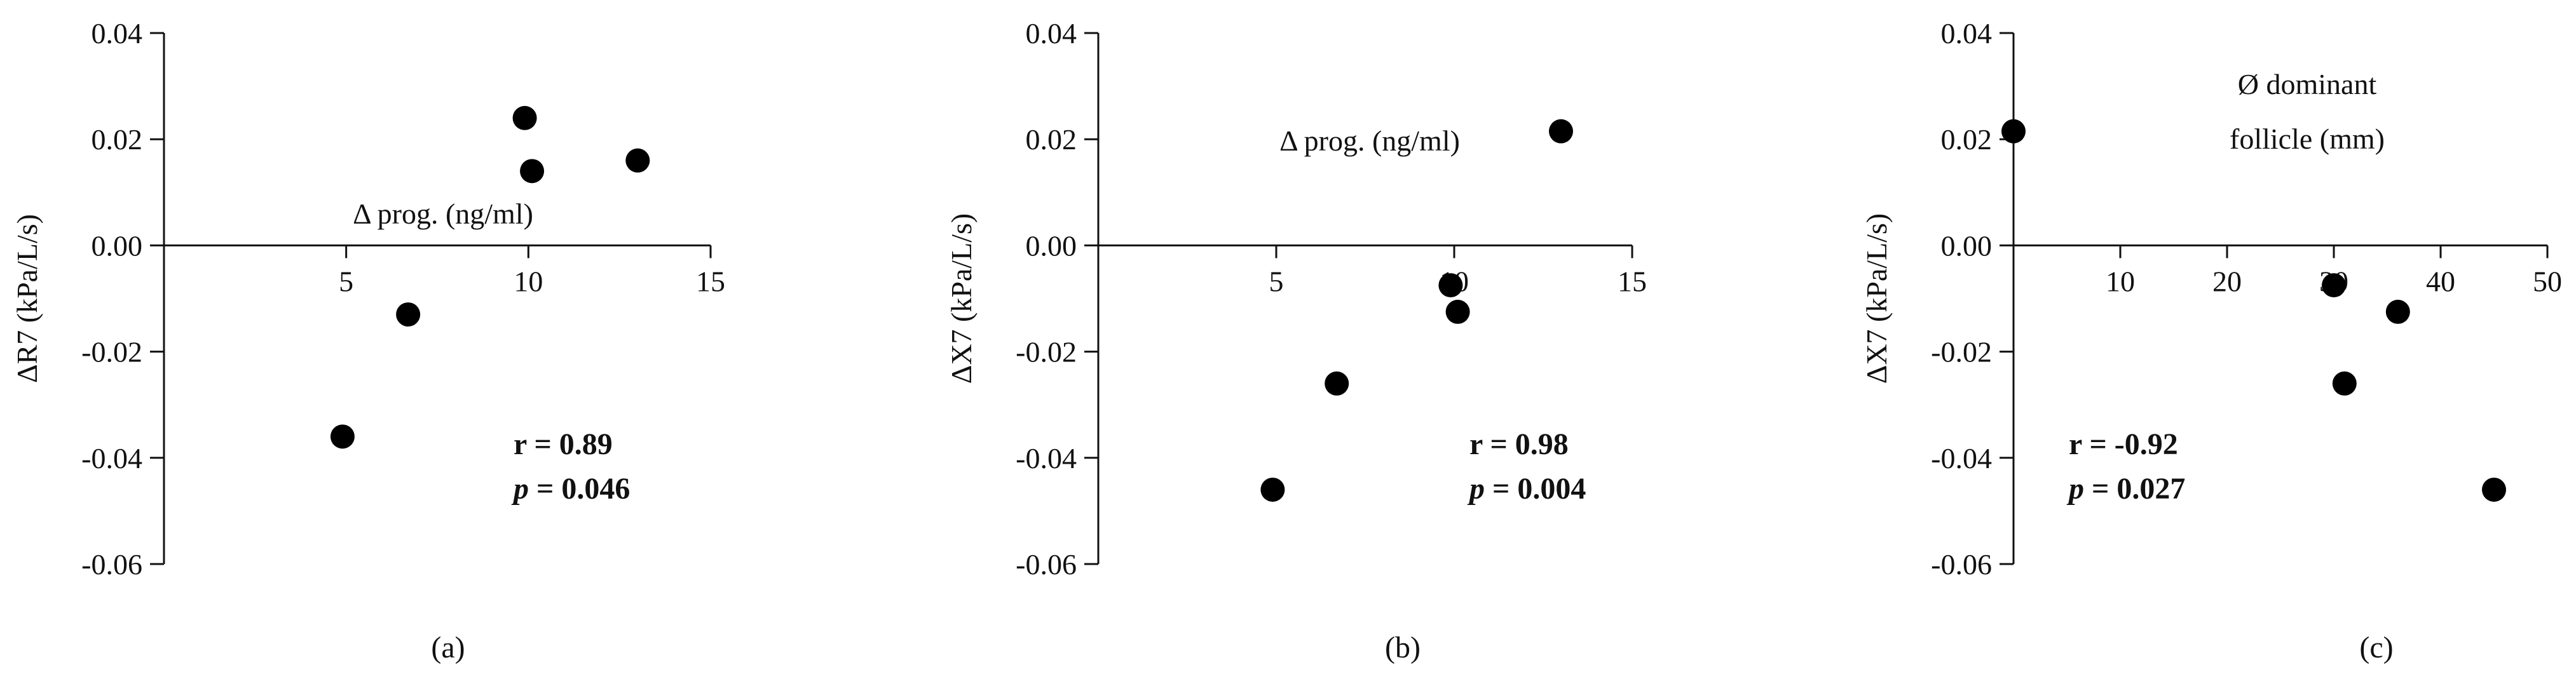 This screenshot has height=679, width=2576. I want to click on p-value-number: = 0.027, so click(2134, 489).